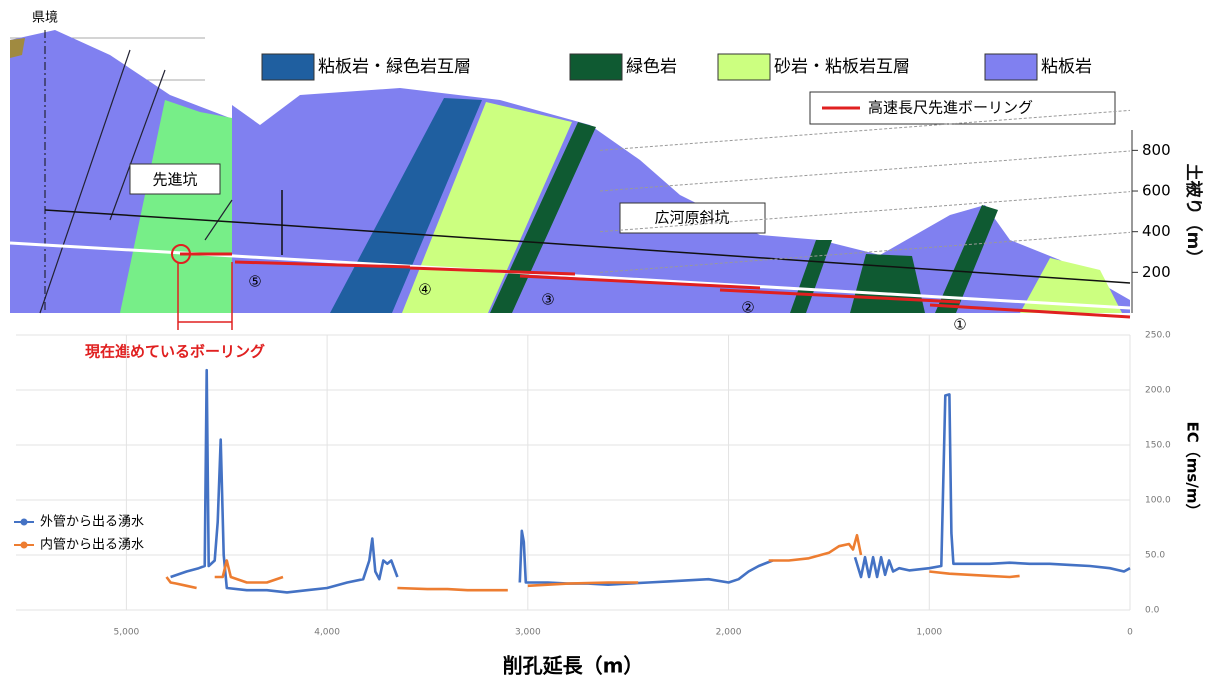 This screenshot has width=1215, height=684. I want to click on series-line, so click(592, 562).